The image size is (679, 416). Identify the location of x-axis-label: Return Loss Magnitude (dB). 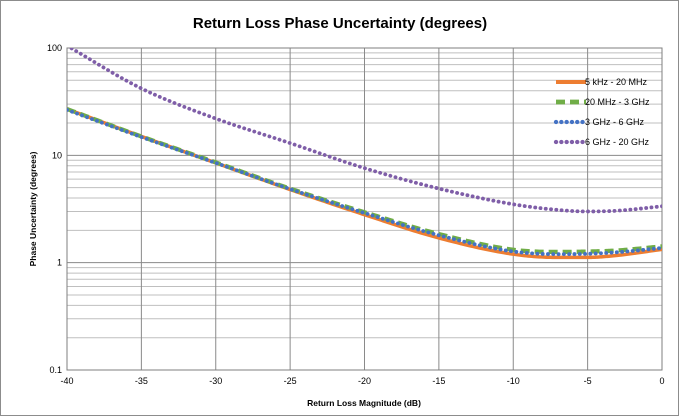
(364, 403).